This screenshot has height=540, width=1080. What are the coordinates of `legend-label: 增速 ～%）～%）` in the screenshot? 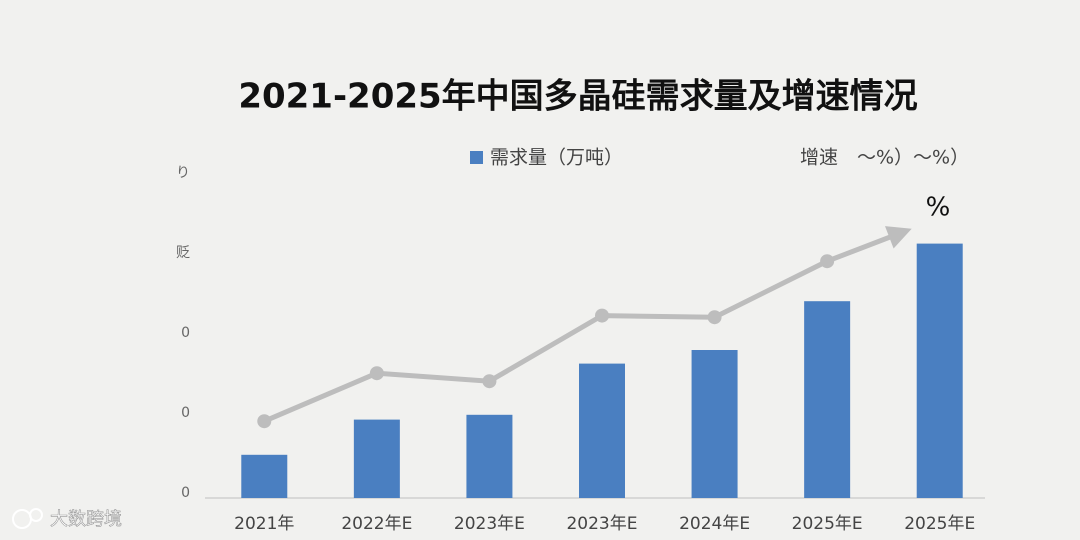 It's located at (884, 158).